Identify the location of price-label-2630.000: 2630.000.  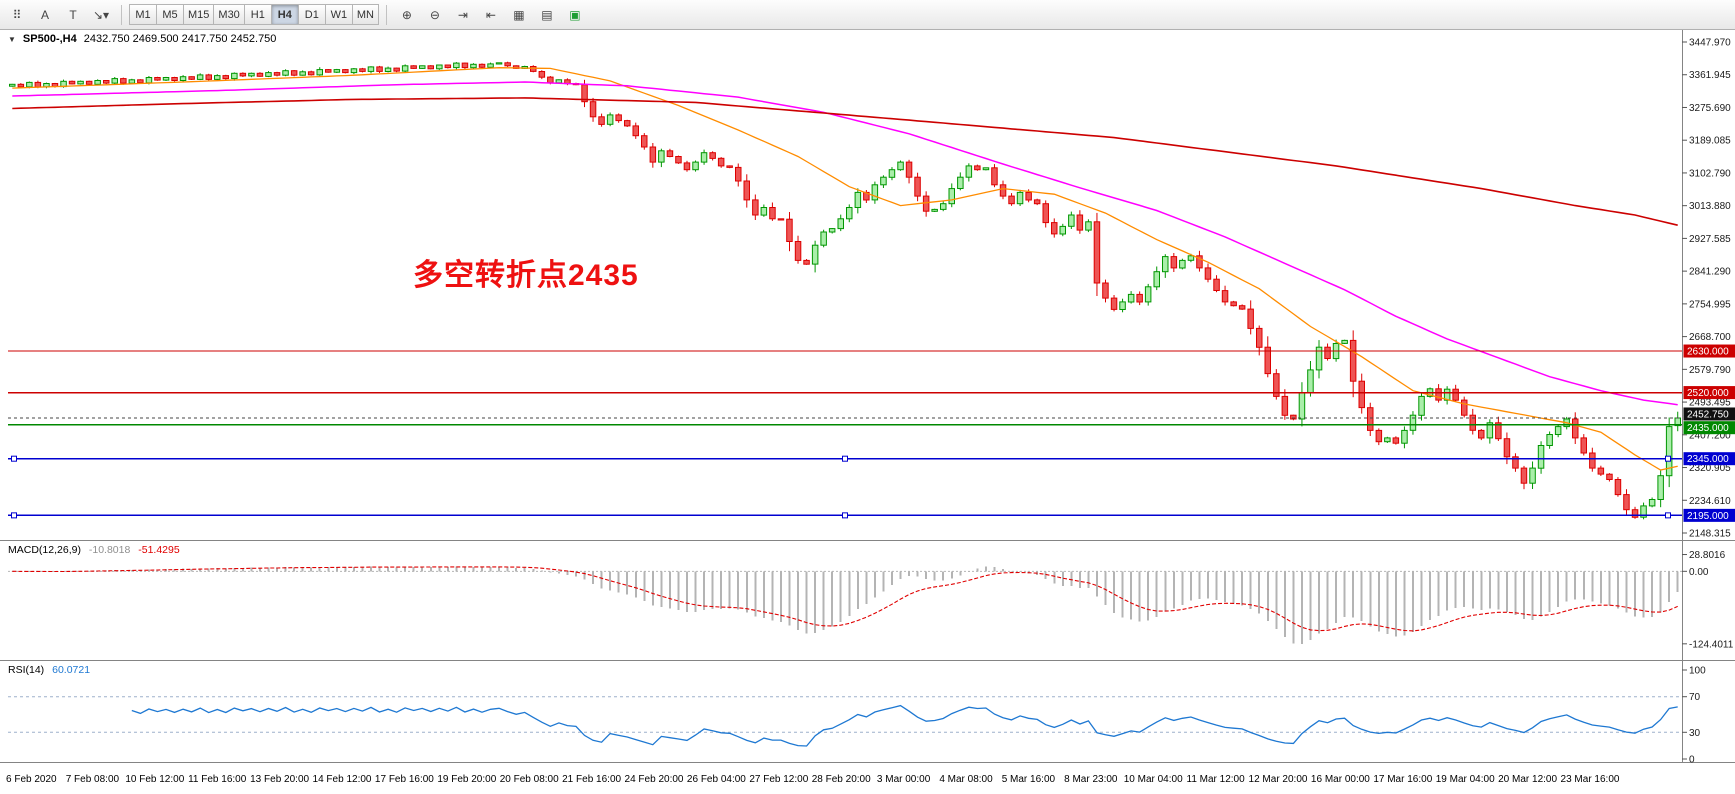
(1708, 352).